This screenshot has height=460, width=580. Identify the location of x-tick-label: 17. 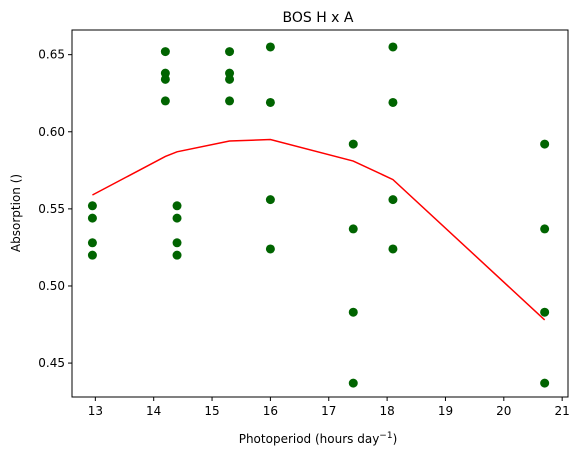
(328, 411).